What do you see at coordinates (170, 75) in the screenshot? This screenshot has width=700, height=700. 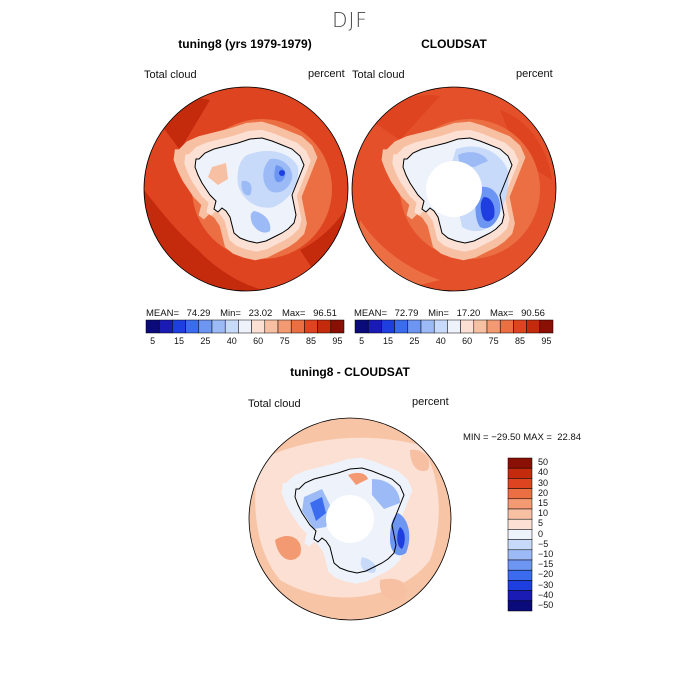 I see `panel-1-field-label: Total cloud` at bounding box center [170, 75].